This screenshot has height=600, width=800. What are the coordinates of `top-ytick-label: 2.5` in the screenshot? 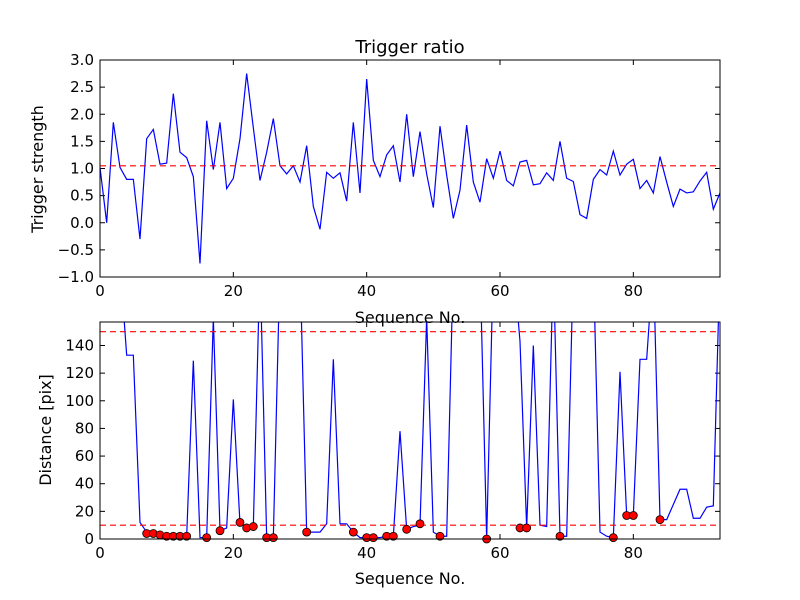 It's located at (82, 87).